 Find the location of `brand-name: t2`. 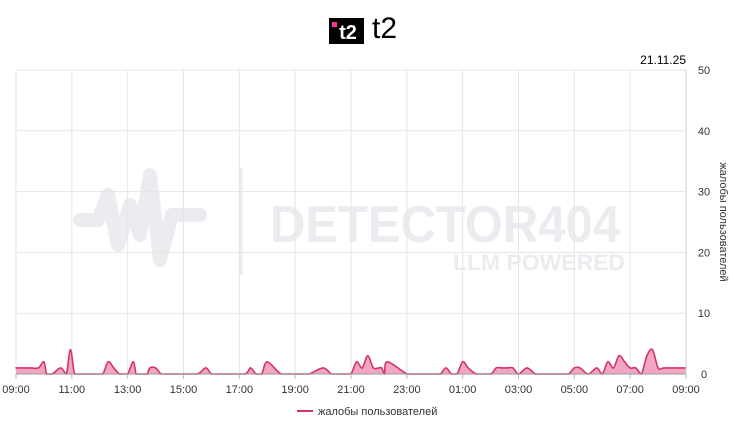

brand-name: t2 is located at coordinates (385, 28).